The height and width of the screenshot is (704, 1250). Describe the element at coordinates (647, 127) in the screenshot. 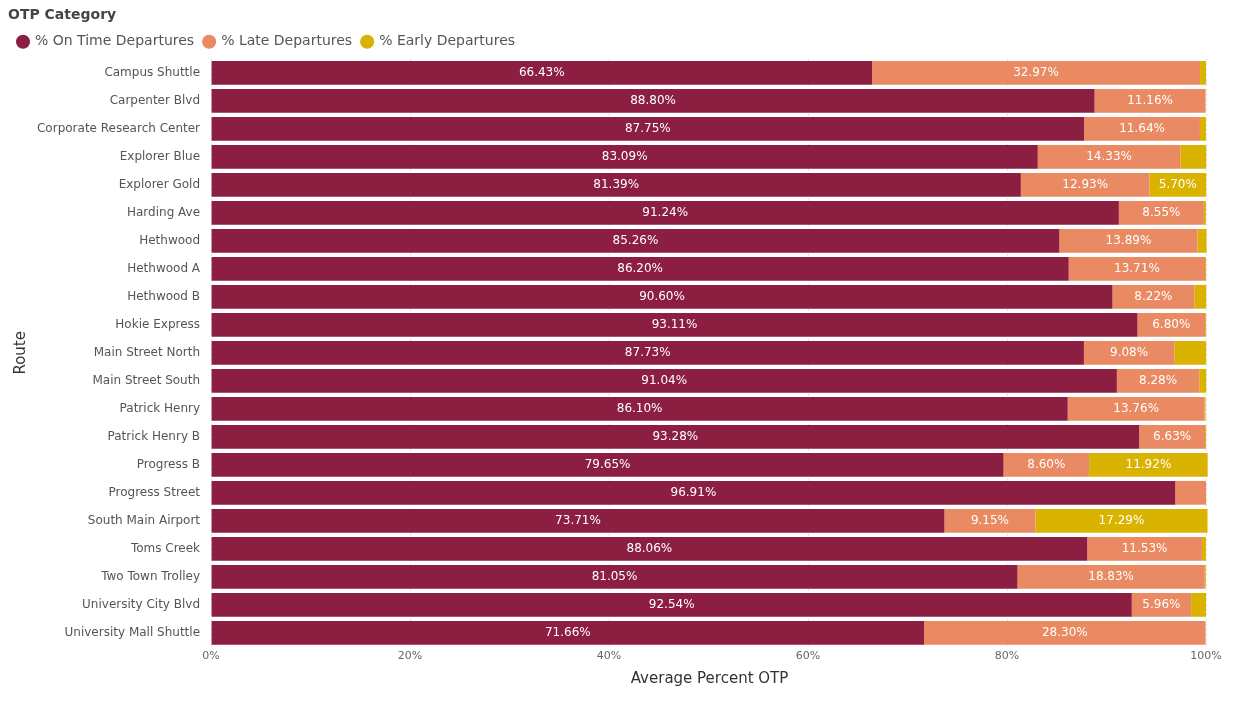

I see `data-label: 87.75%` at that location.